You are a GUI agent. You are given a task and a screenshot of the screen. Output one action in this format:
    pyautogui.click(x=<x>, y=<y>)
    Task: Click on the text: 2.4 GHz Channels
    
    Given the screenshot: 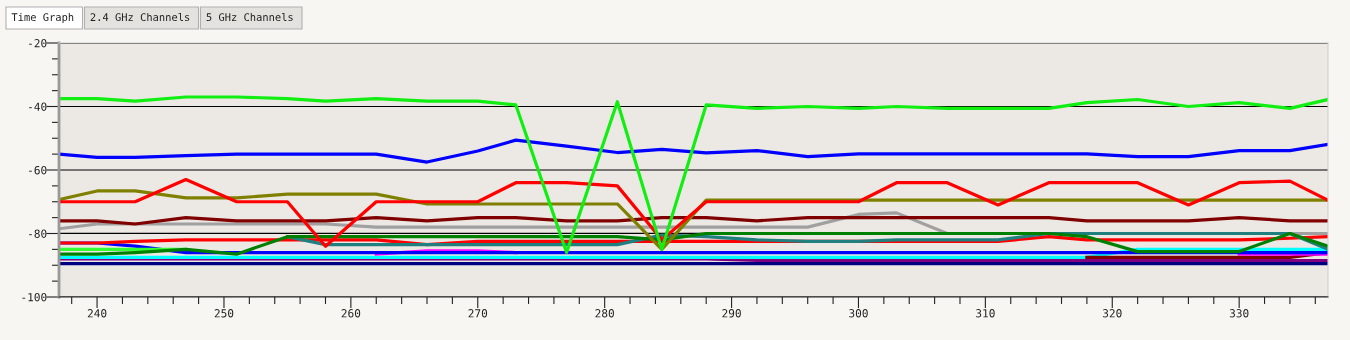 What is the action you would take?
    pyautogui.click(x=140, y=17)
    